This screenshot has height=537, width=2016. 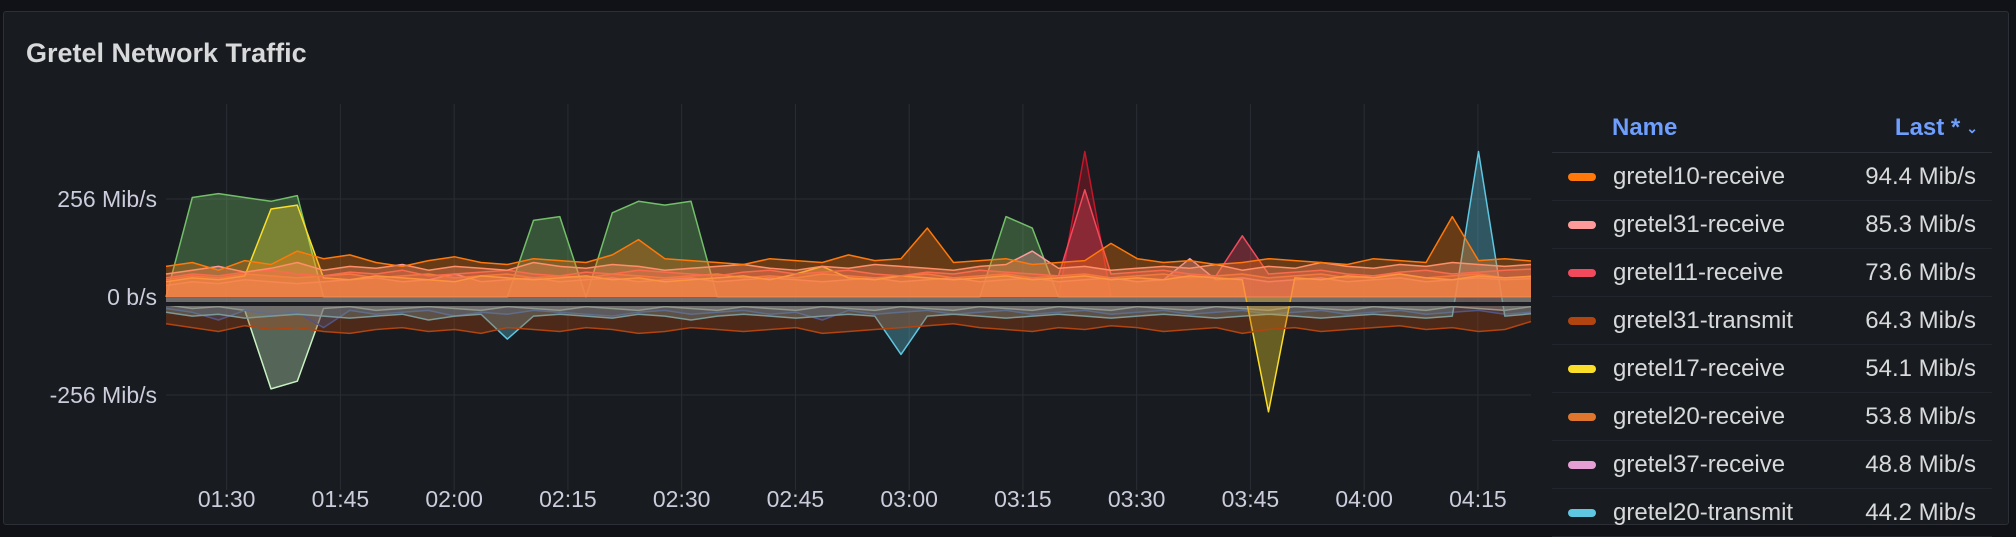 What do you see at coordinates (1698, 272) in the screenshot?
I see `legend-item-name: gretel11-receive` at bounding box center [1698, 272].